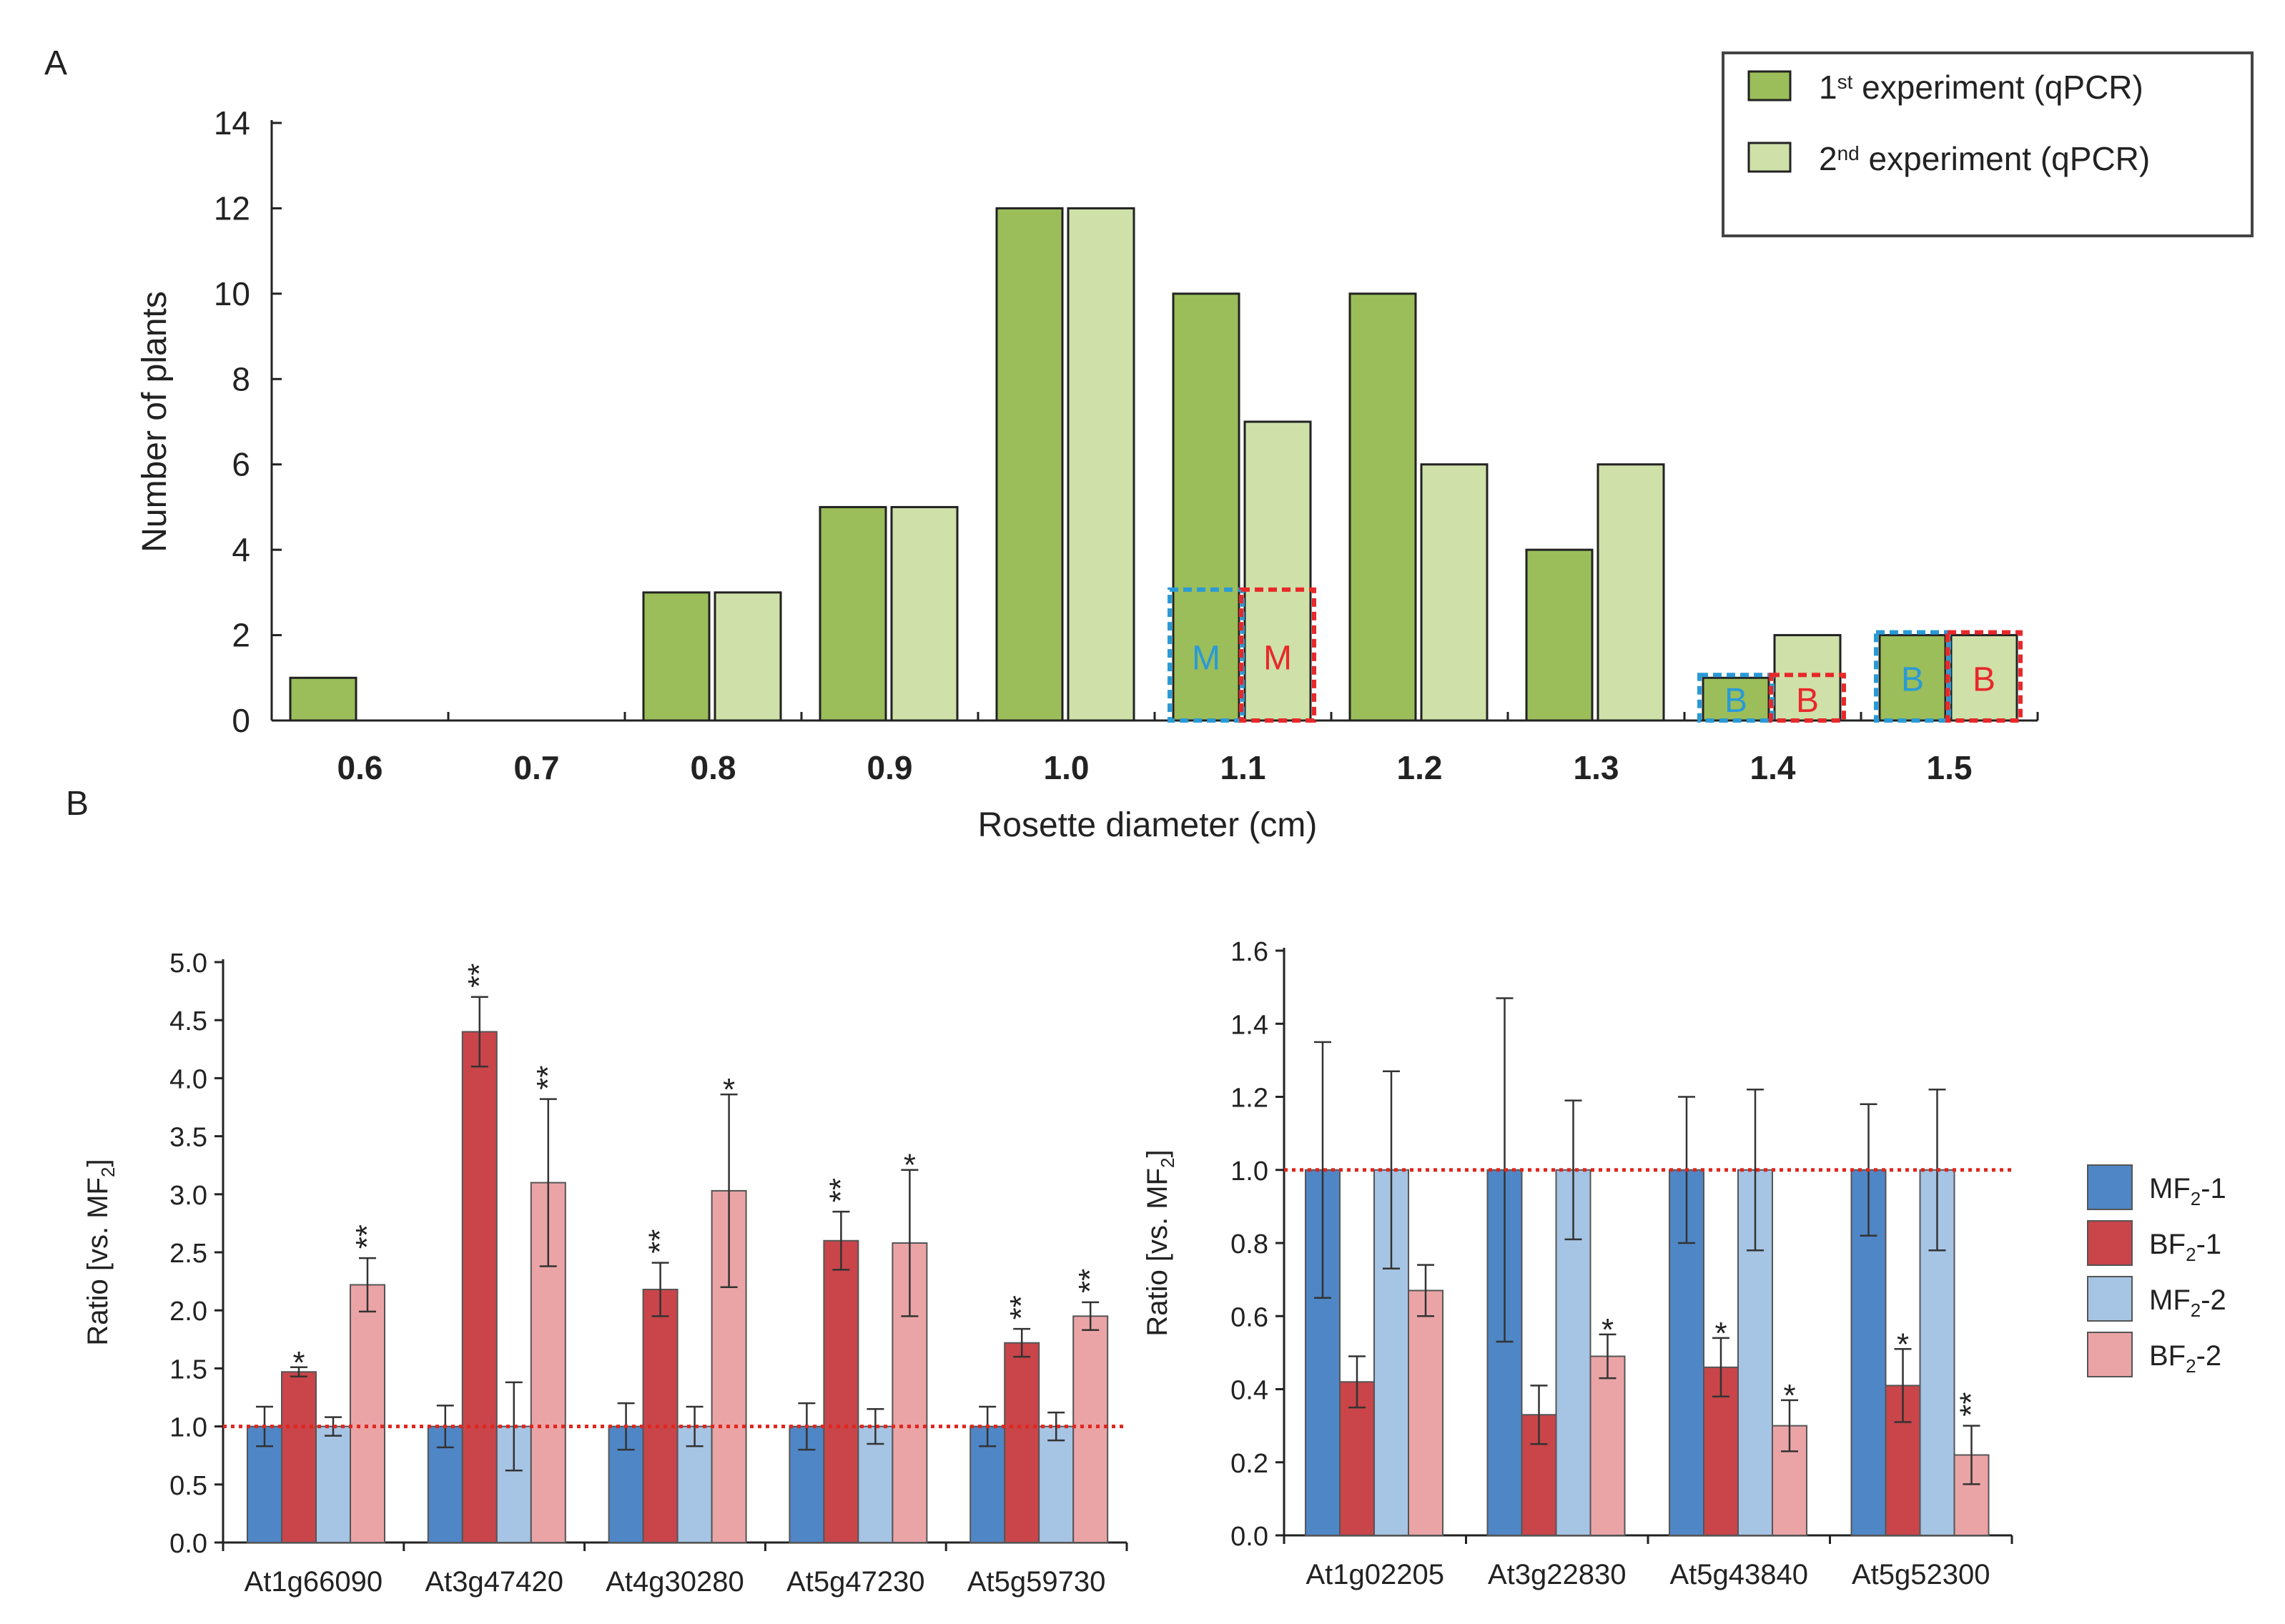 The width and height of the screenshot is (2285, 1624). What do you see at coordinates (241, 721) in the screenshot?
I see `y-tick-label: 0` at bounding box center [241, 721].